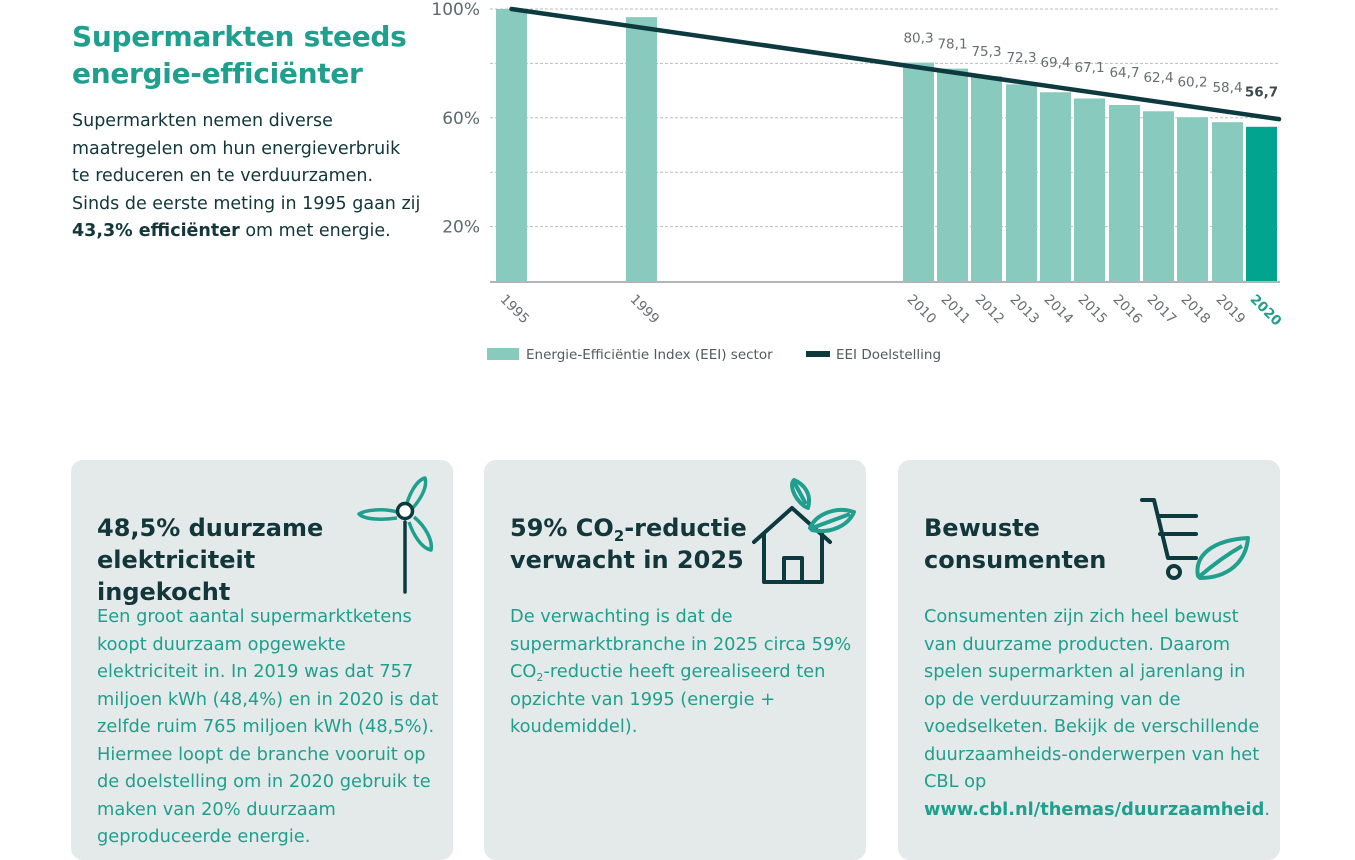 The height and width of the screenshot is (860, 1355). I want to click on y-tick-label: 60%, so click(461, 119).